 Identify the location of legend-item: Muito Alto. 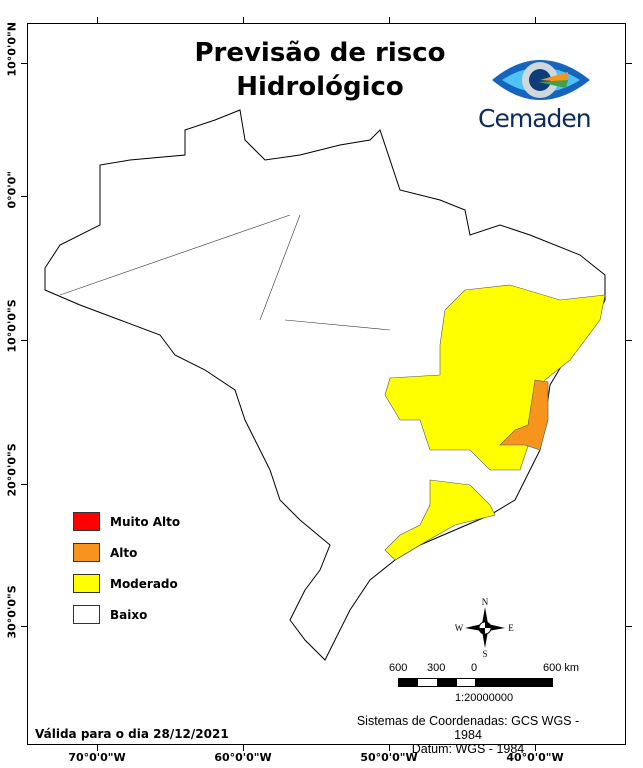
(126, 521).